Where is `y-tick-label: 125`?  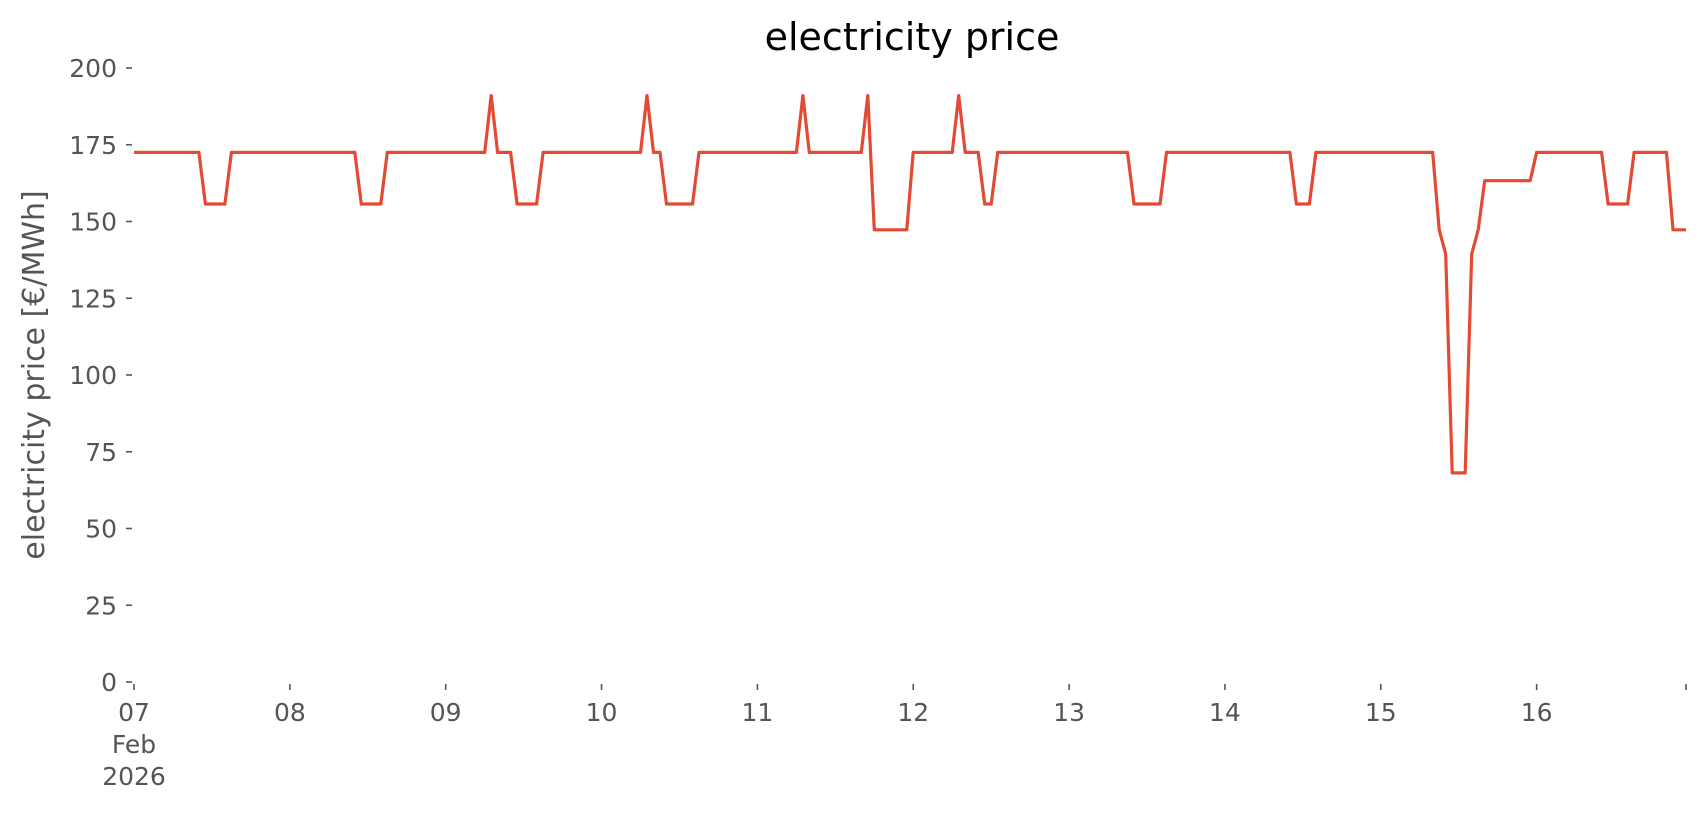
y-tick-label: 125 is located at coordinates (93, 298).